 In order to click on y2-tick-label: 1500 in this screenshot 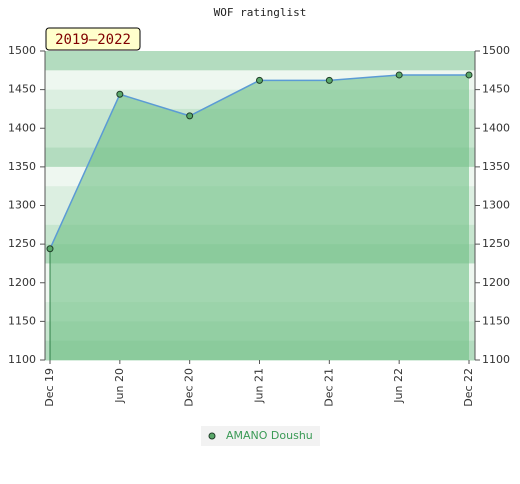, I will do `click(496, 50)`.